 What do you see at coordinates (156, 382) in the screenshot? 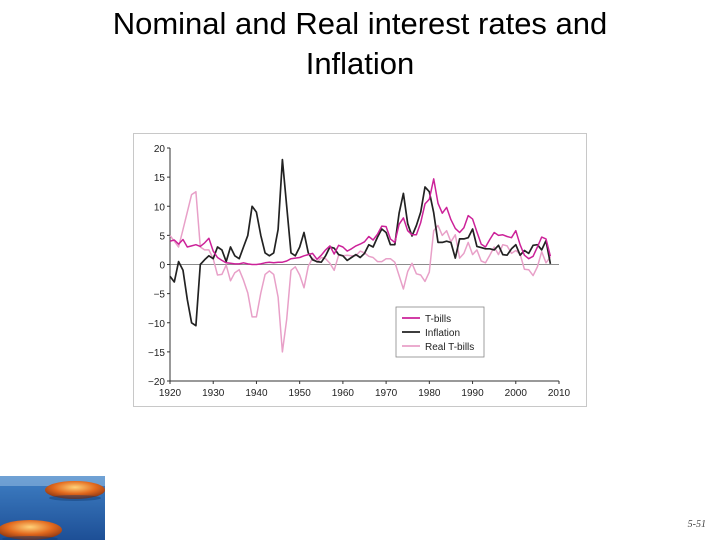
I see `y-tick-label: −20` at bounding box center [156, 382].